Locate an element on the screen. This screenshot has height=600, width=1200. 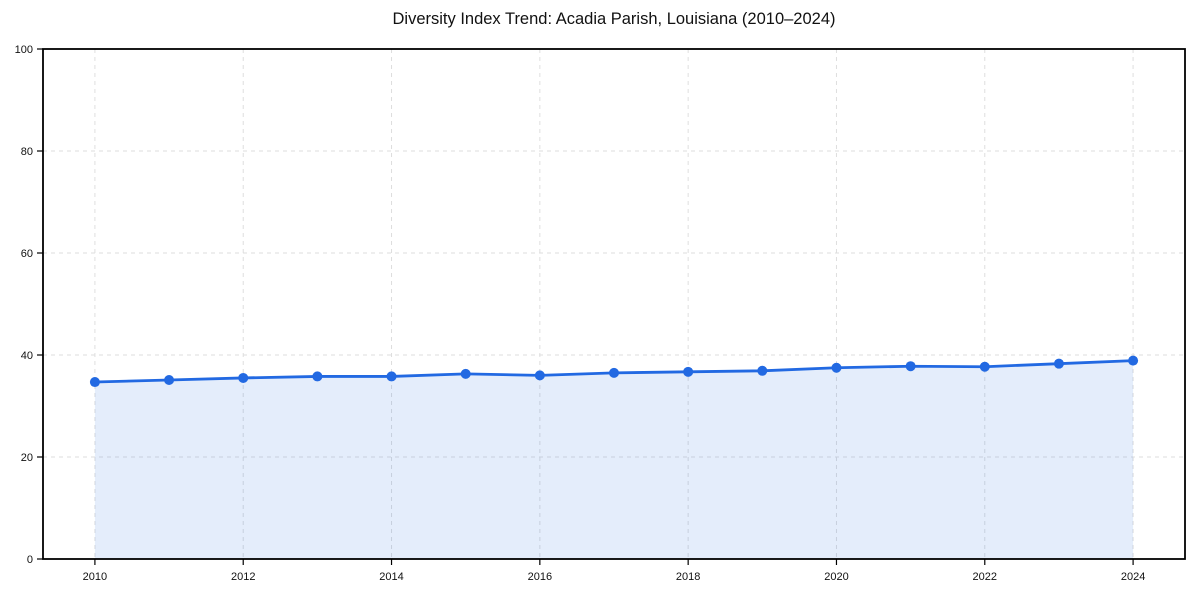
y-tick-label: 80 is located at coordinates (27, 152).